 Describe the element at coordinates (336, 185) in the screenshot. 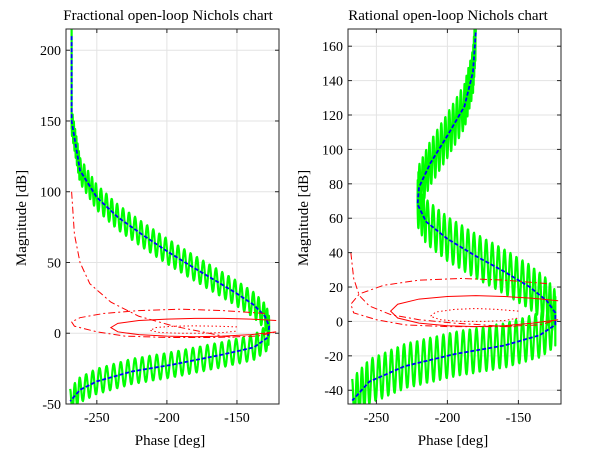

I see `y-tick-label: 80` at that location.